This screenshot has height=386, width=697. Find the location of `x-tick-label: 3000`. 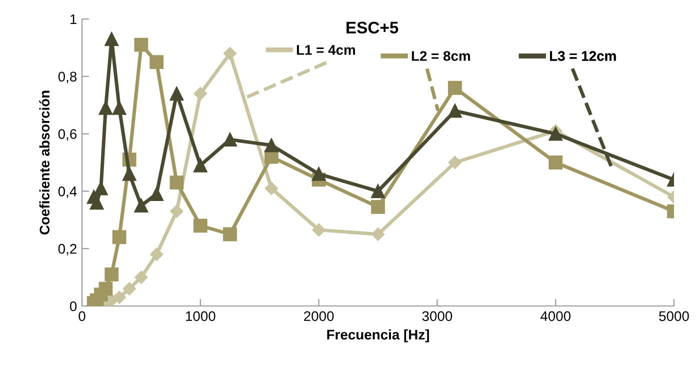

x-tick-label: 3000 is located at coordinates (437, 316).